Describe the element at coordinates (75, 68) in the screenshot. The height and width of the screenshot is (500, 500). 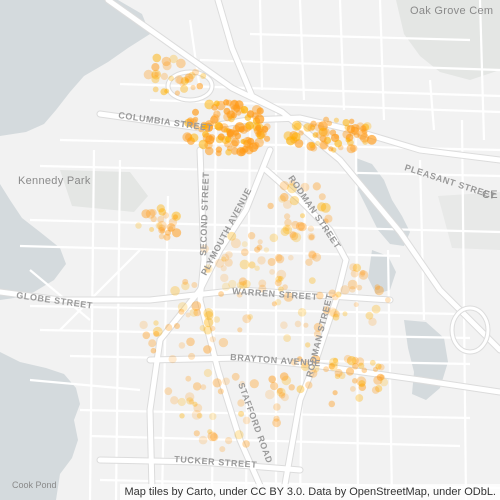
I see `water-bay-north` at that location.